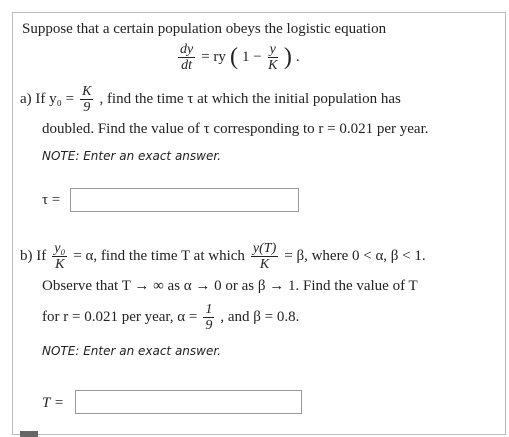 This screenshot has width=509, height=437. Describe the element at coordinates (187, 65) in the screenshot. I see `denominator: dt` at that location.